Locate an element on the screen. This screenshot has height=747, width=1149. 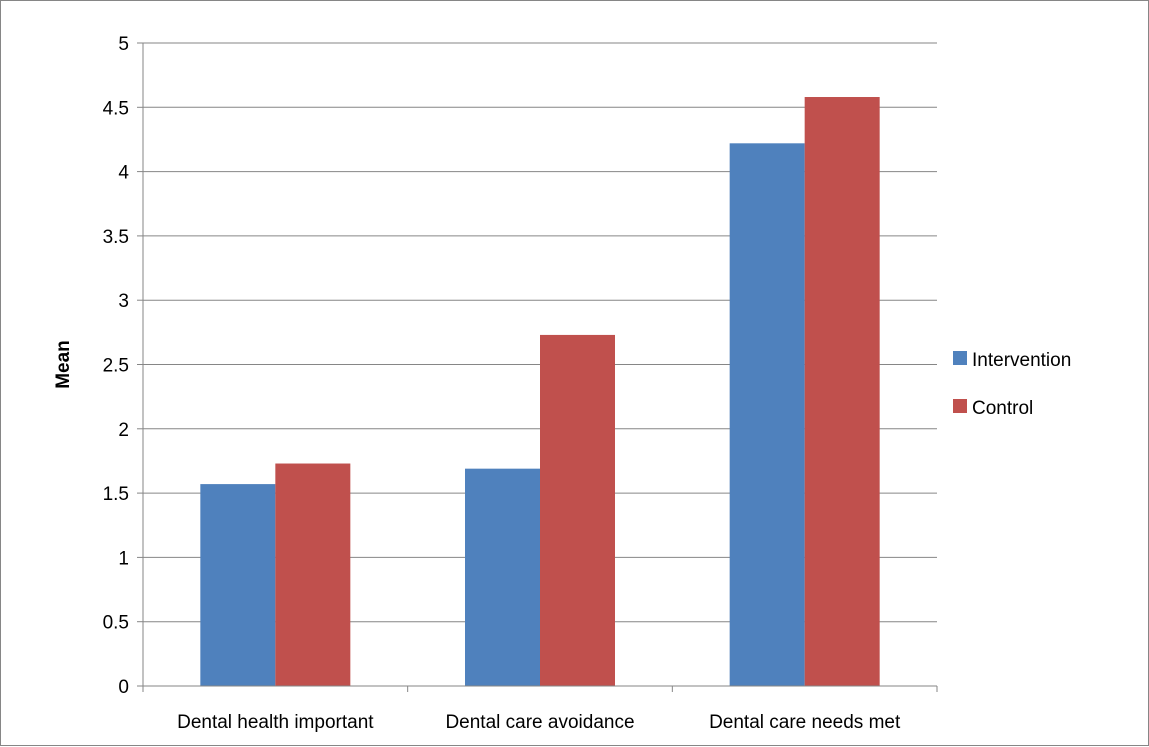
legend-swatch-control is located at coordinates (960, 406).